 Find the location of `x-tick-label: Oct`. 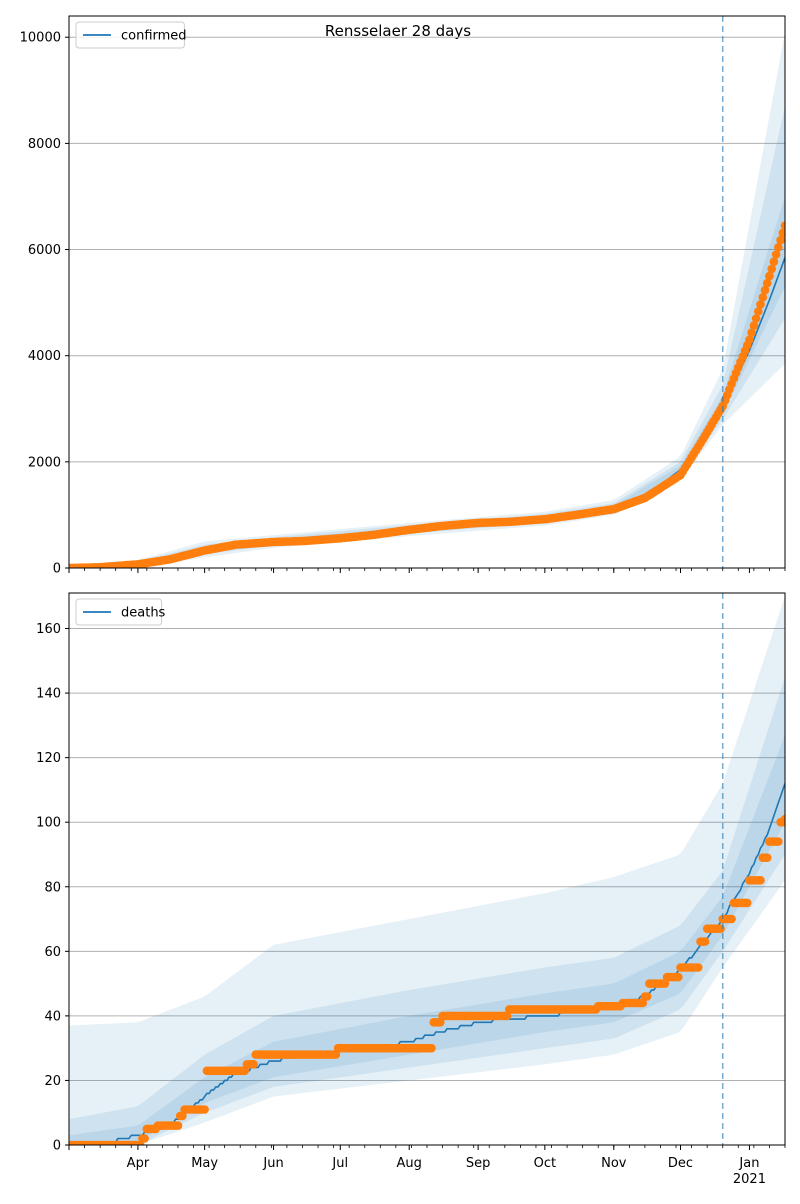

x-tick-label: Oct is located at coordinates (545, 1163).